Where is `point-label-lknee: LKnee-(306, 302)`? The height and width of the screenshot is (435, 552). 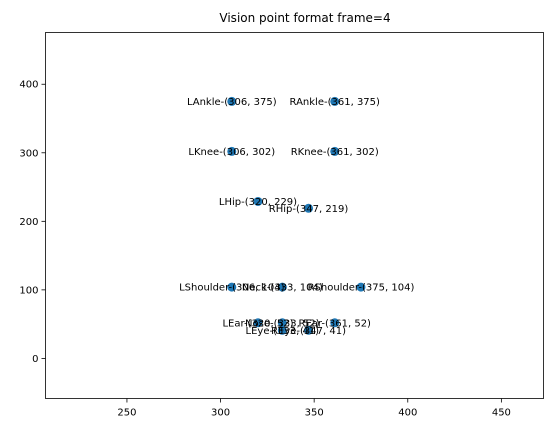
point-label-lknee: LKnee-(306, 302) is located at coordinates (231, 152).